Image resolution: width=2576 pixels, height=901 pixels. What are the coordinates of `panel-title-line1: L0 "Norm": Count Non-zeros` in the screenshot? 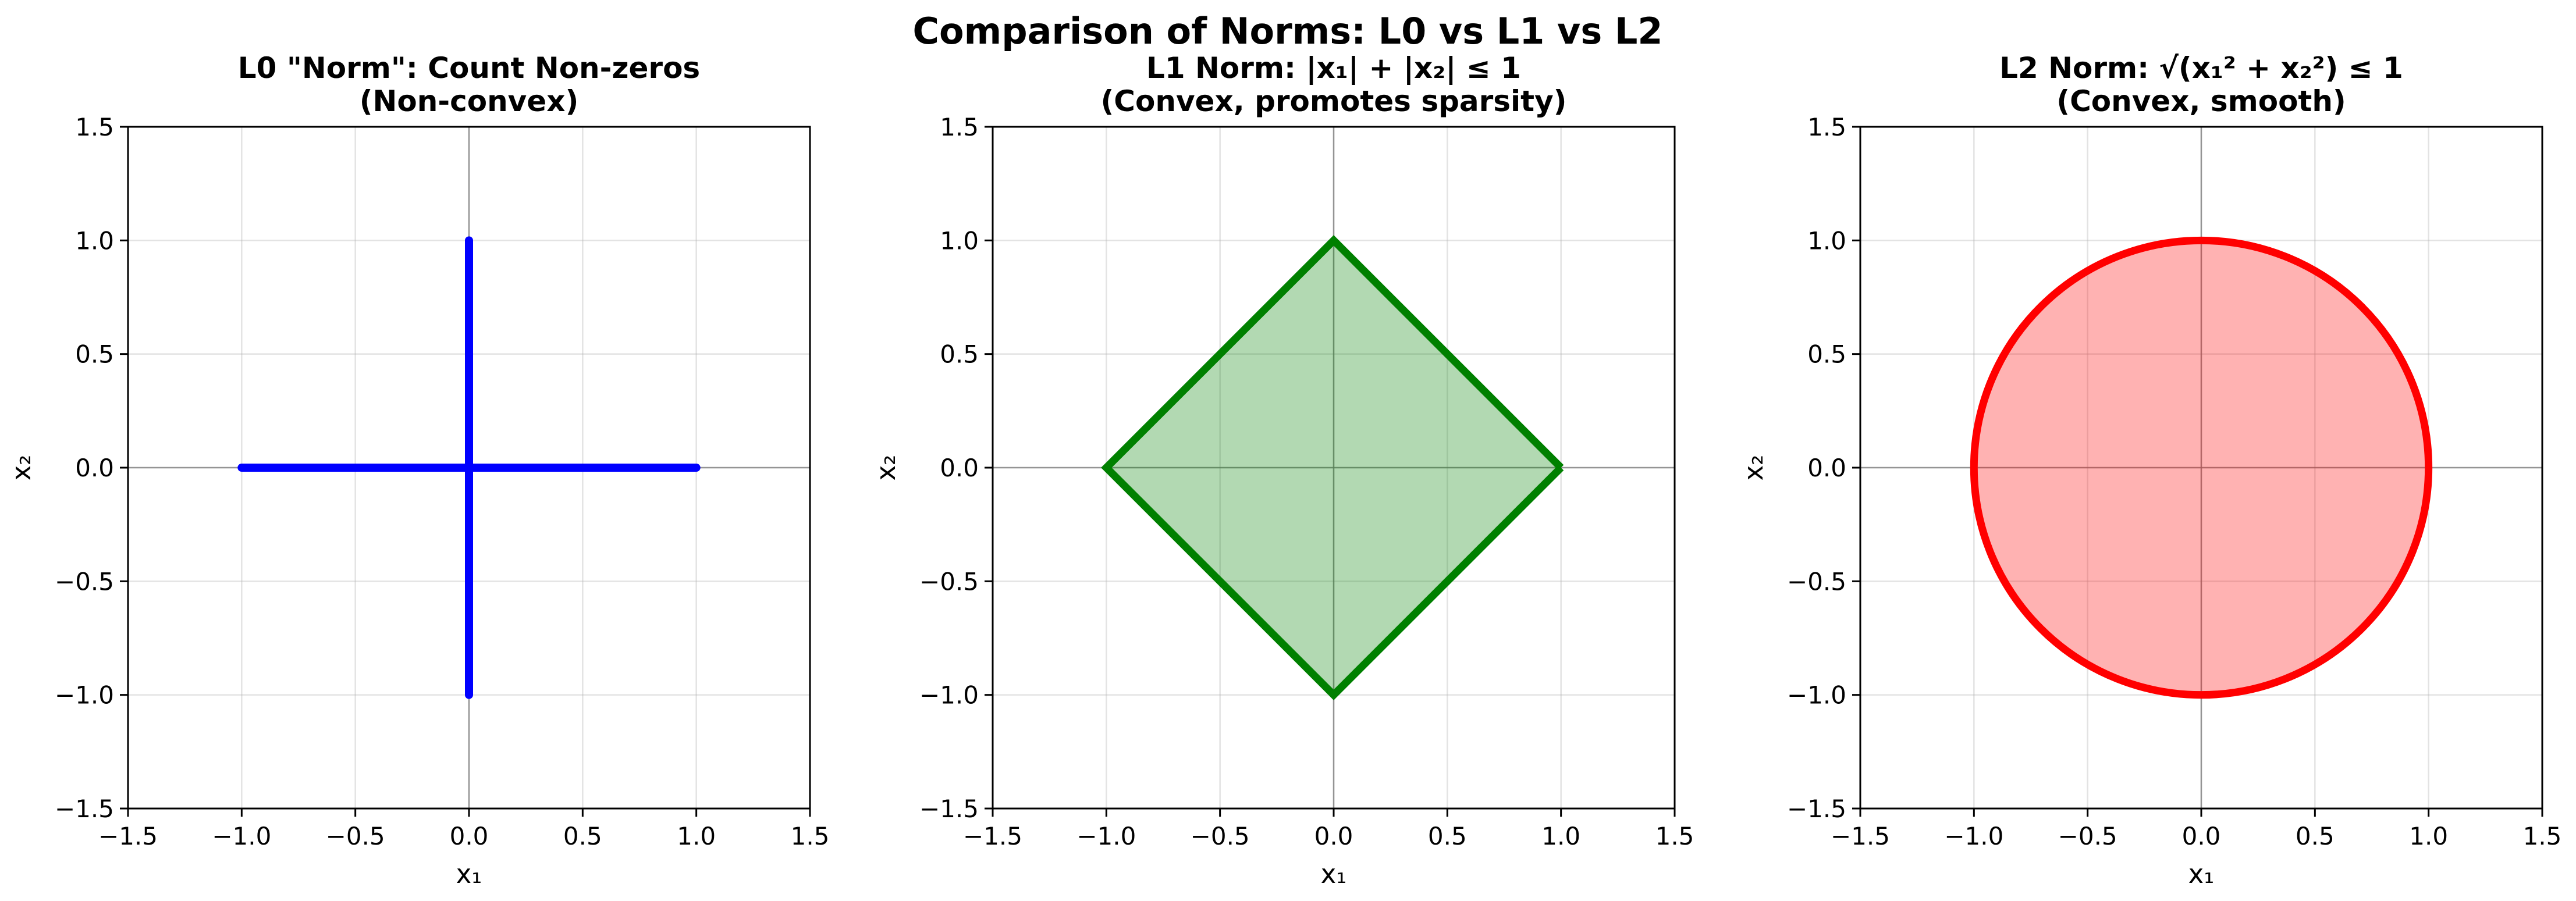 It's located at (469, 68).